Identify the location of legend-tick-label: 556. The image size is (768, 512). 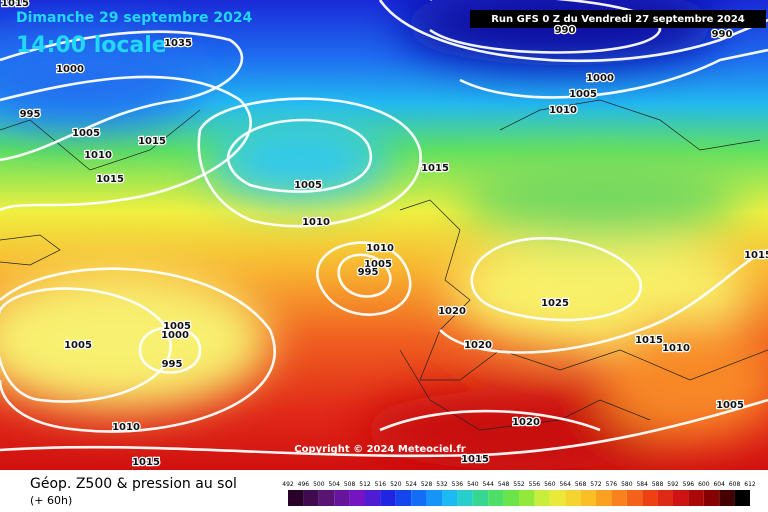
(535, 484).